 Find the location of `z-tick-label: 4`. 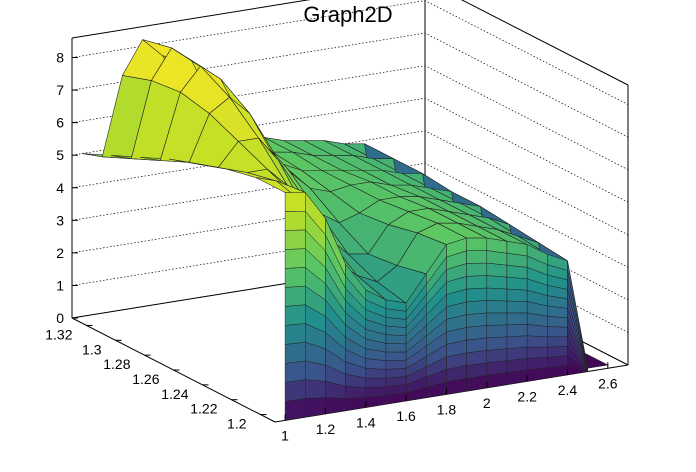

z-tick-label: 4 is located at coordinates (60, 188).